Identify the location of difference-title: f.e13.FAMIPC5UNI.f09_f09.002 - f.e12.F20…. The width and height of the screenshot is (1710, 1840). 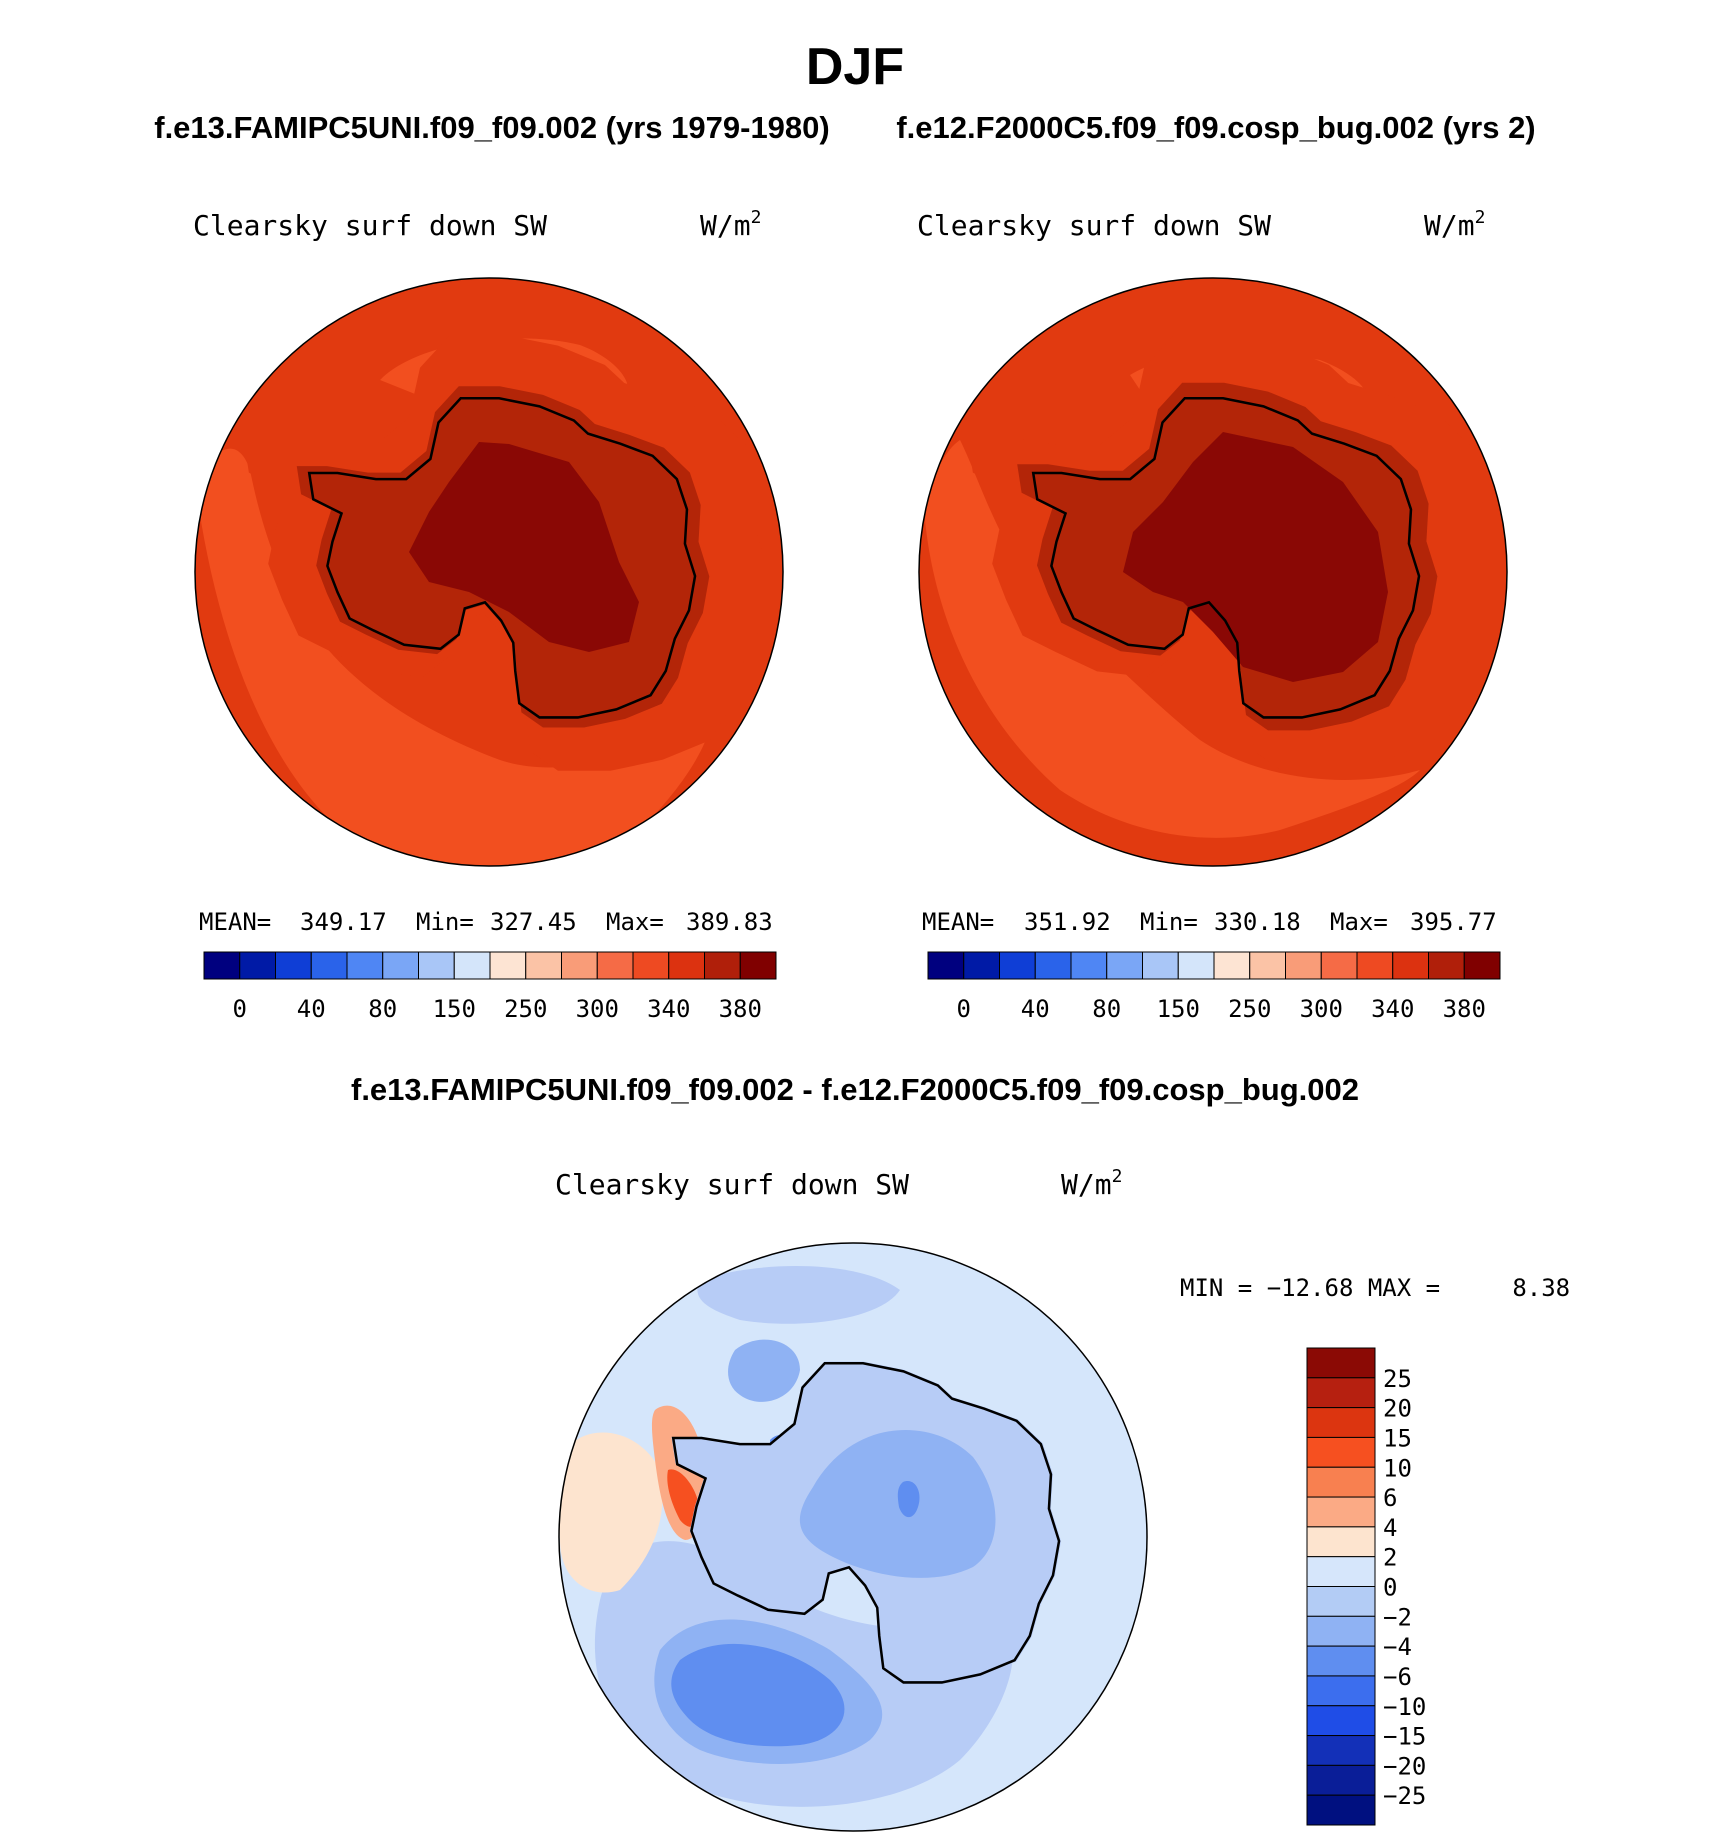
(855, 1089).